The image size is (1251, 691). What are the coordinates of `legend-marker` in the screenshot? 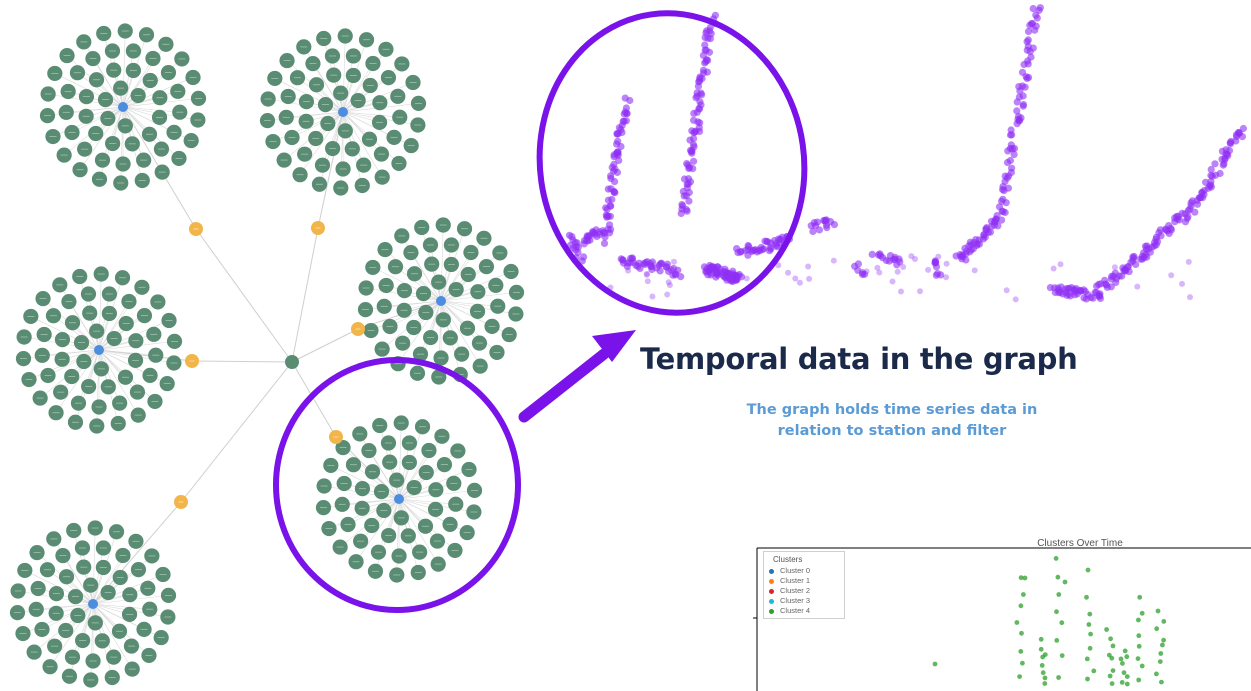 It's located at (771, 581).